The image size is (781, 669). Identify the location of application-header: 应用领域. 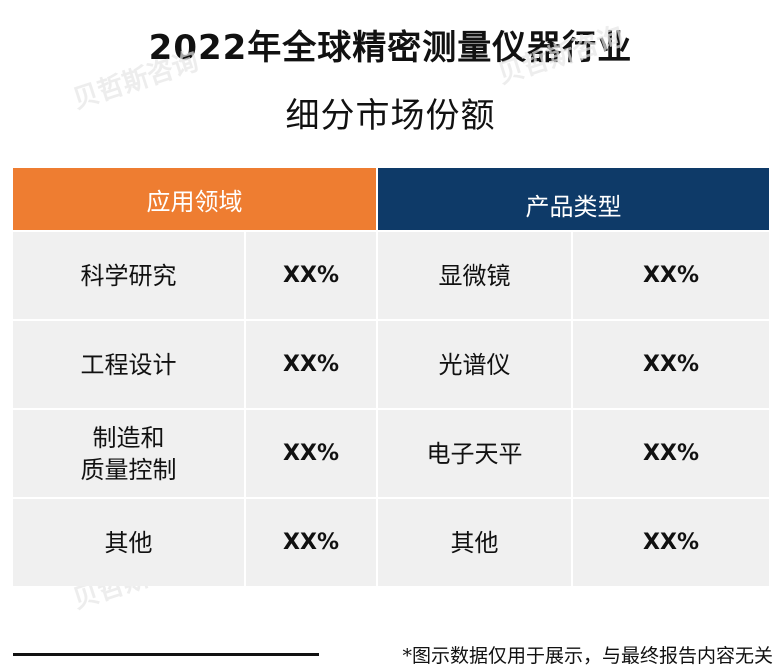
(194, 199).